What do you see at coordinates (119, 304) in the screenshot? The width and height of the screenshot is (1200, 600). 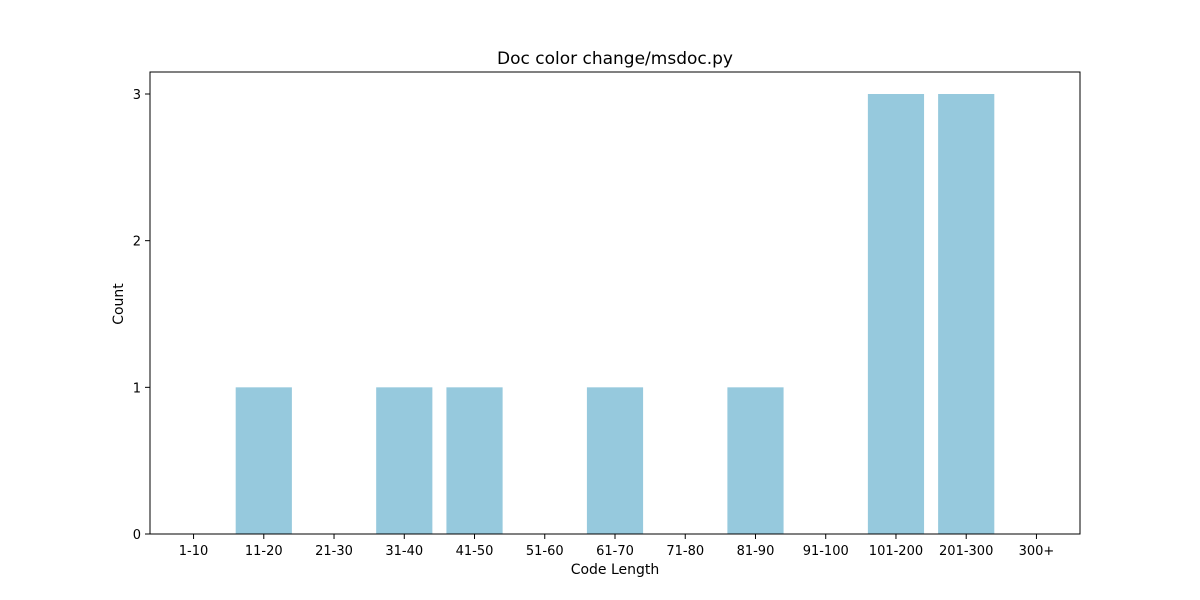 I see `y-axis-label: Count` at bounding box center [119, 304].